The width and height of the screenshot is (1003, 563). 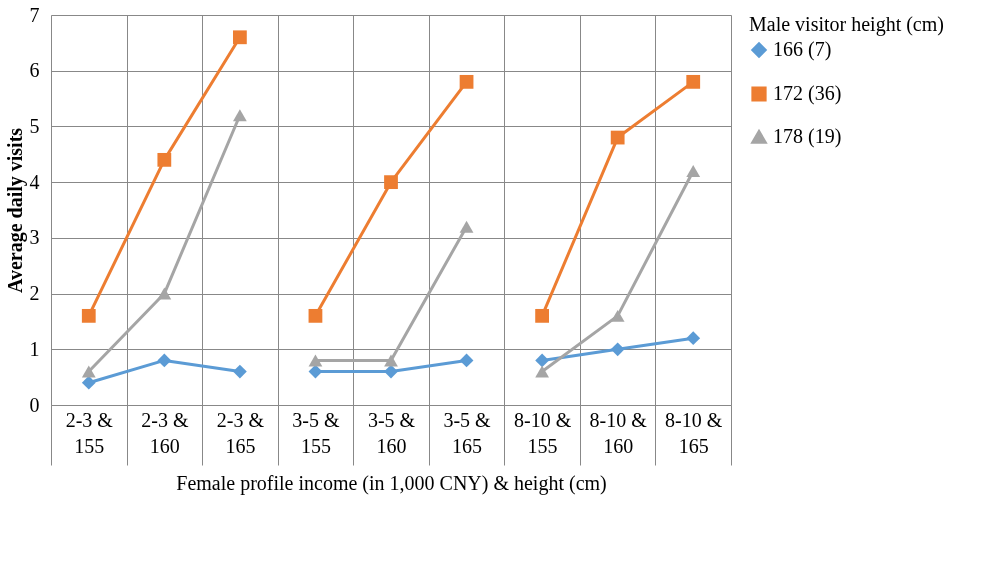 What do you see at coordinates (34, 404) in the screenshot?
I see `y-tick-label: 0` at bounding box center [34, 404].